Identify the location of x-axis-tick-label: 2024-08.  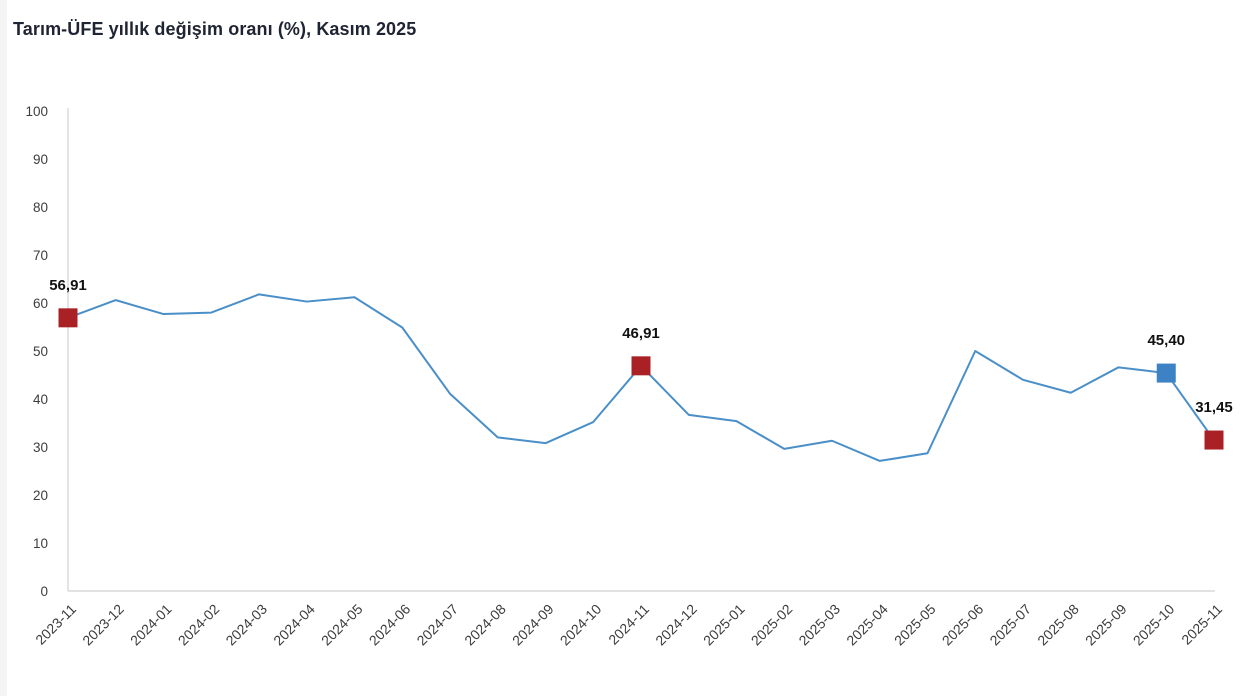
(485, 625).